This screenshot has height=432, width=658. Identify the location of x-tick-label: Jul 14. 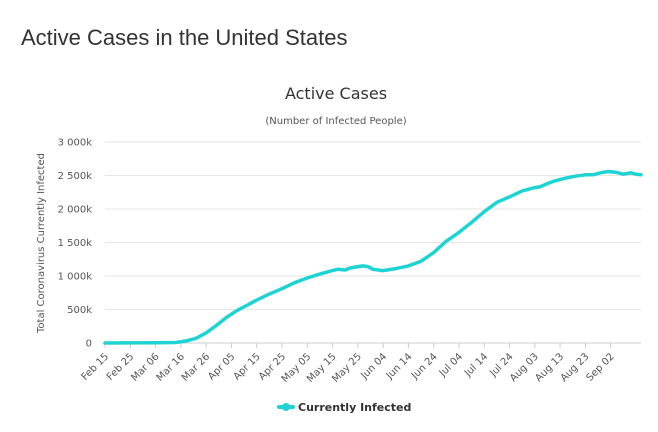
(476, 365).